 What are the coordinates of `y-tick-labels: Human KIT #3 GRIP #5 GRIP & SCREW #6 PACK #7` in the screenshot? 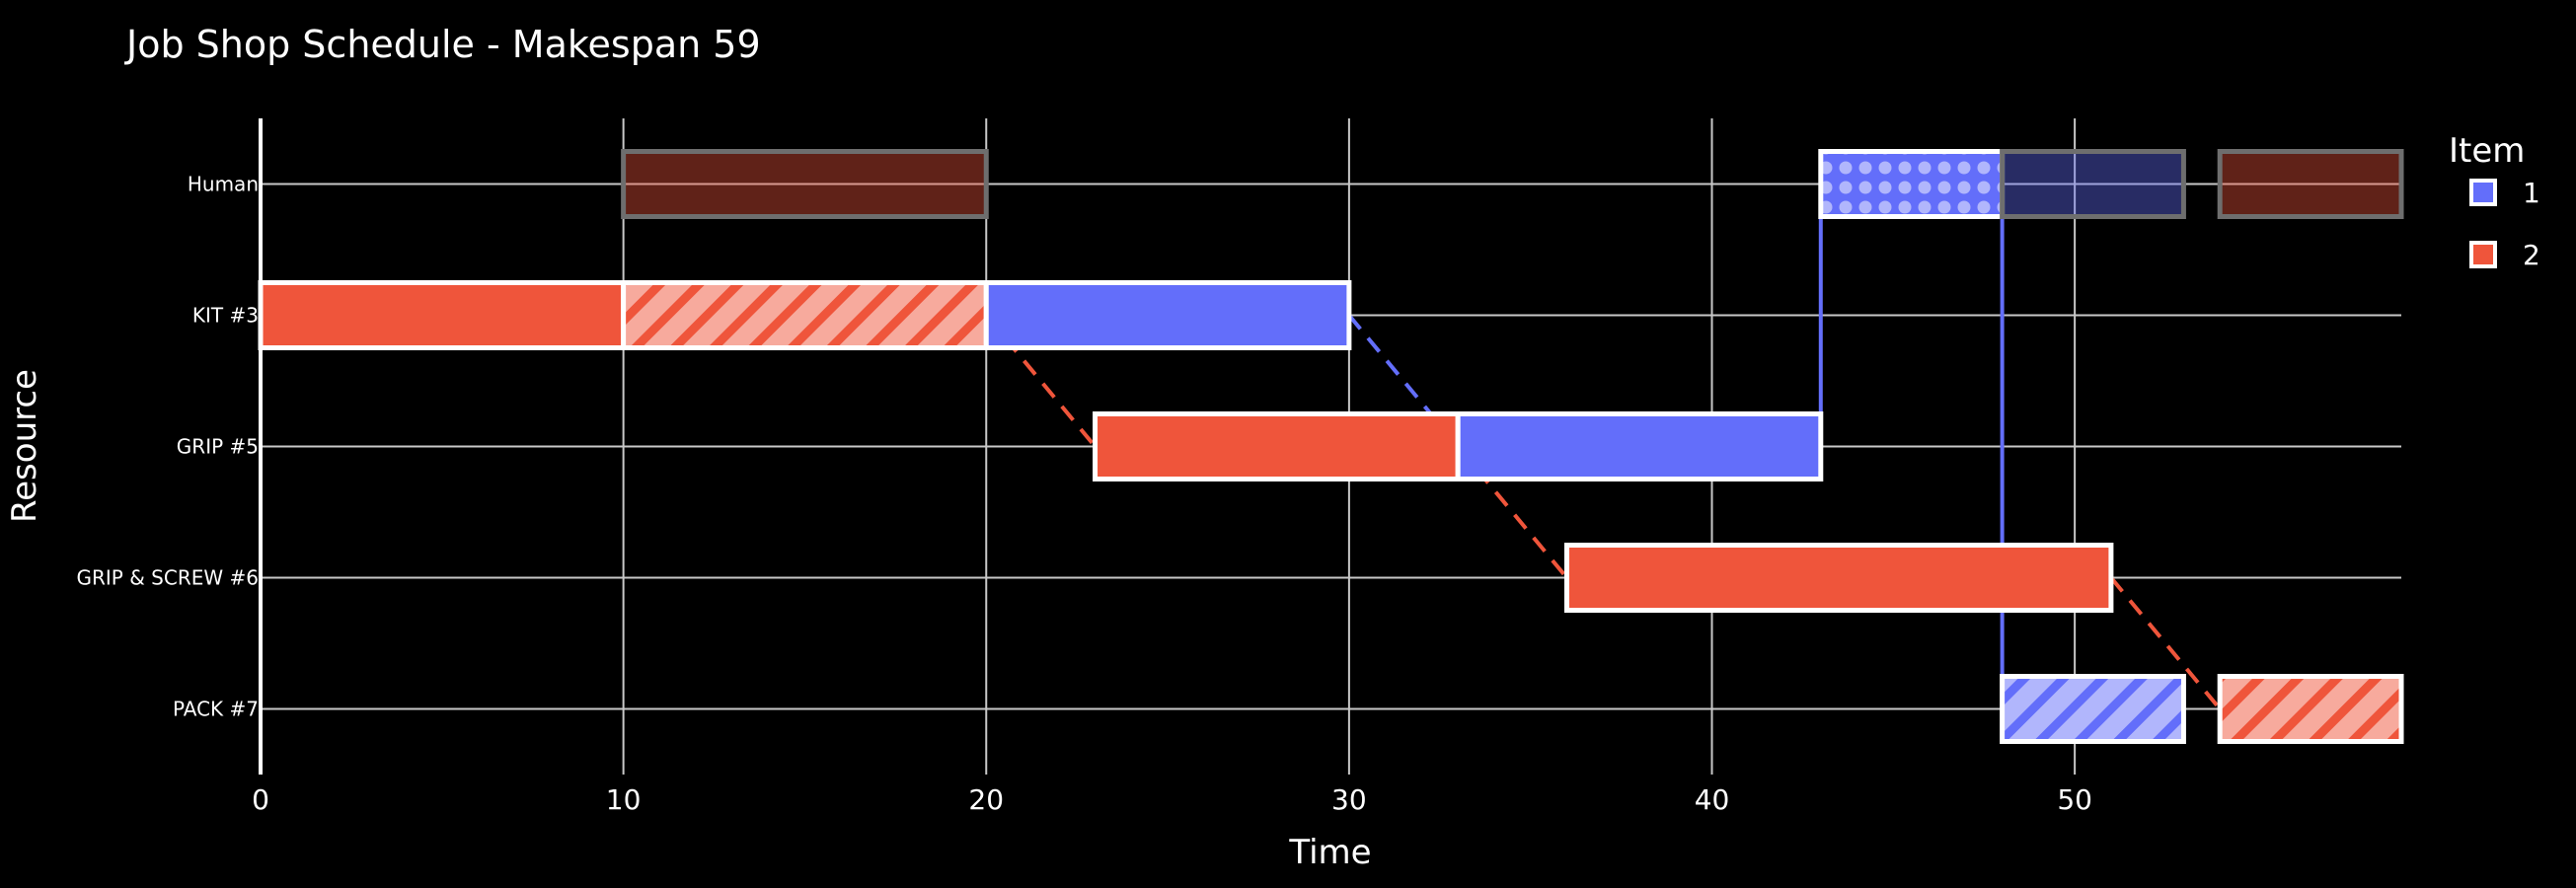 It's located at (168, 447).